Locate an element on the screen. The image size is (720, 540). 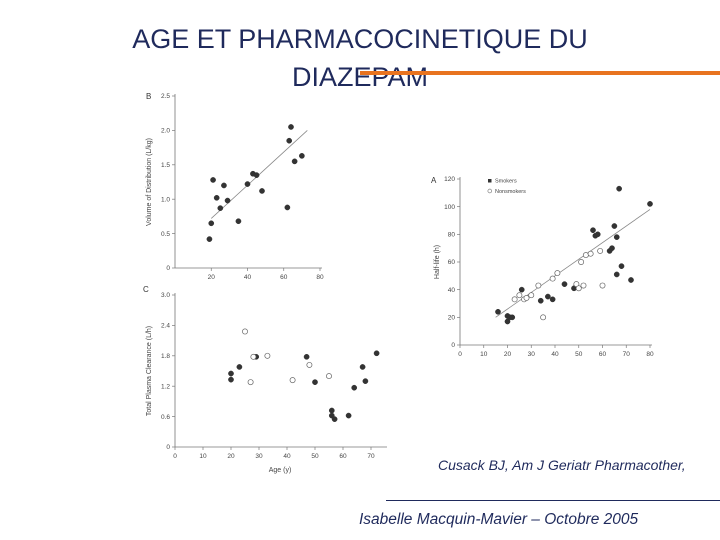
y-tick-label: 2.0 is located at coordinates (165, 131).